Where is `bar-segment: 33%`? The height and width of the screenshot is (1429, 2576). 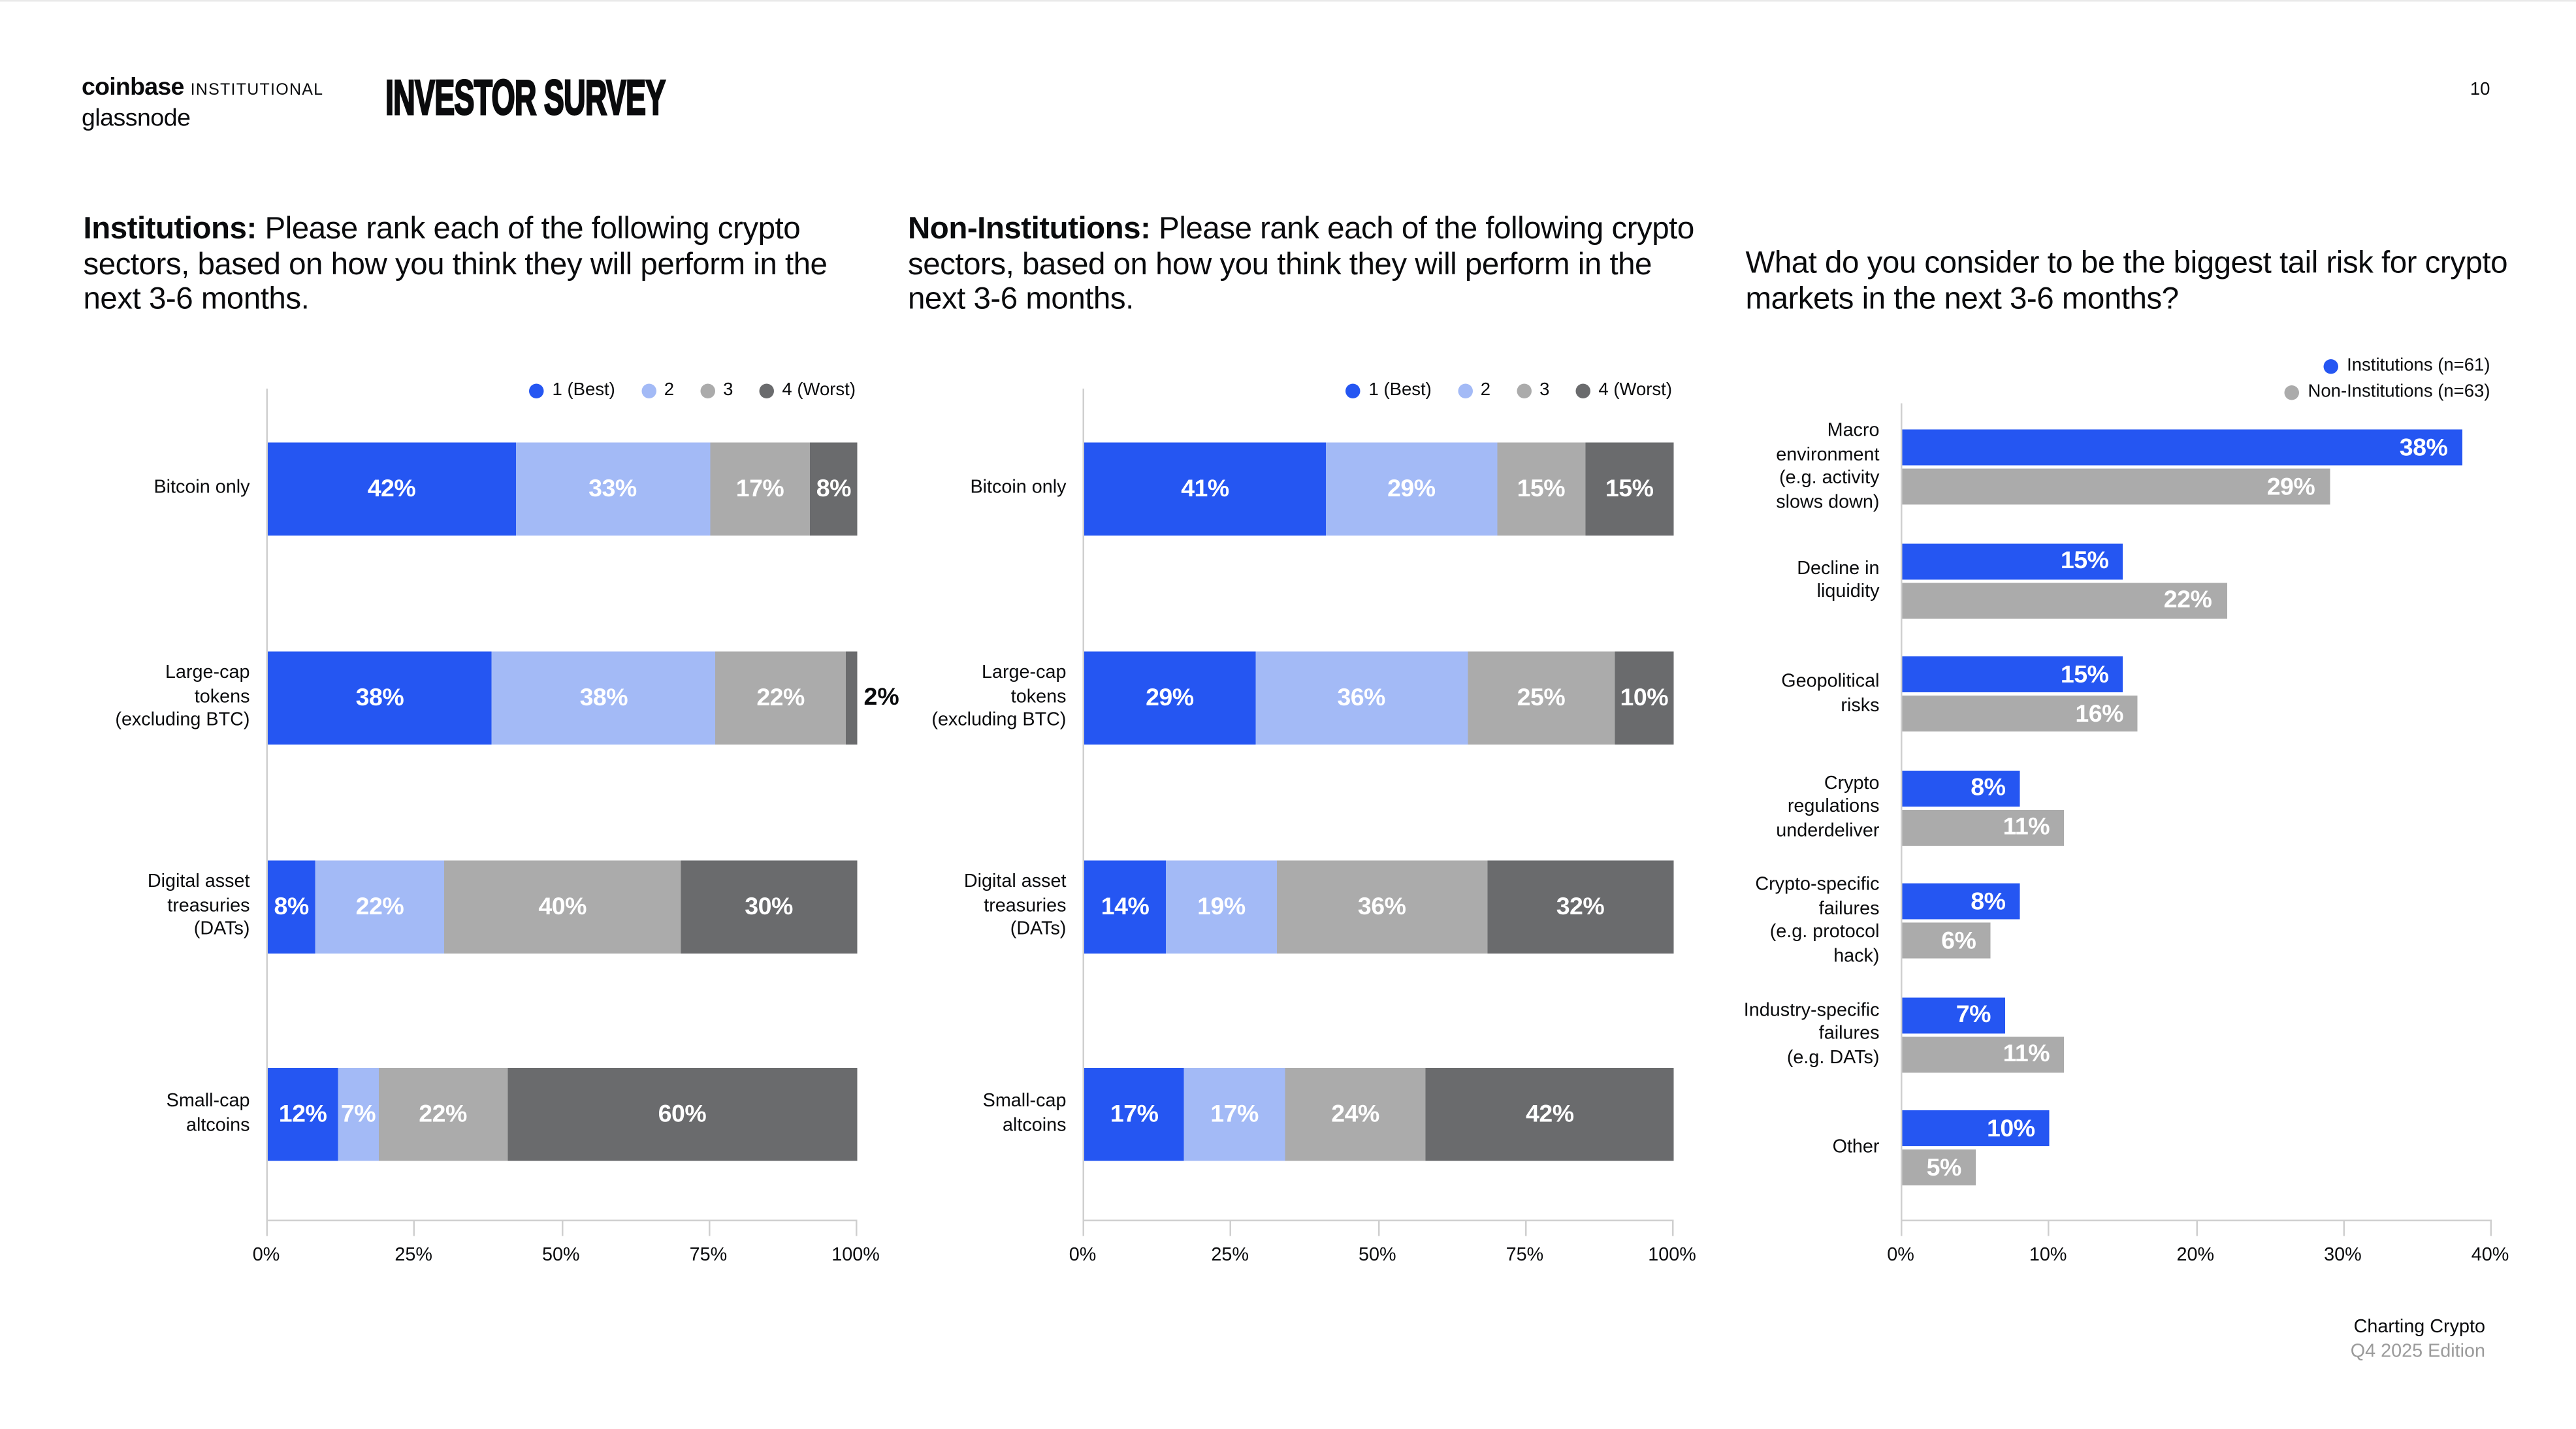 bar-segment: 33% is located at coordinates (612, 488).